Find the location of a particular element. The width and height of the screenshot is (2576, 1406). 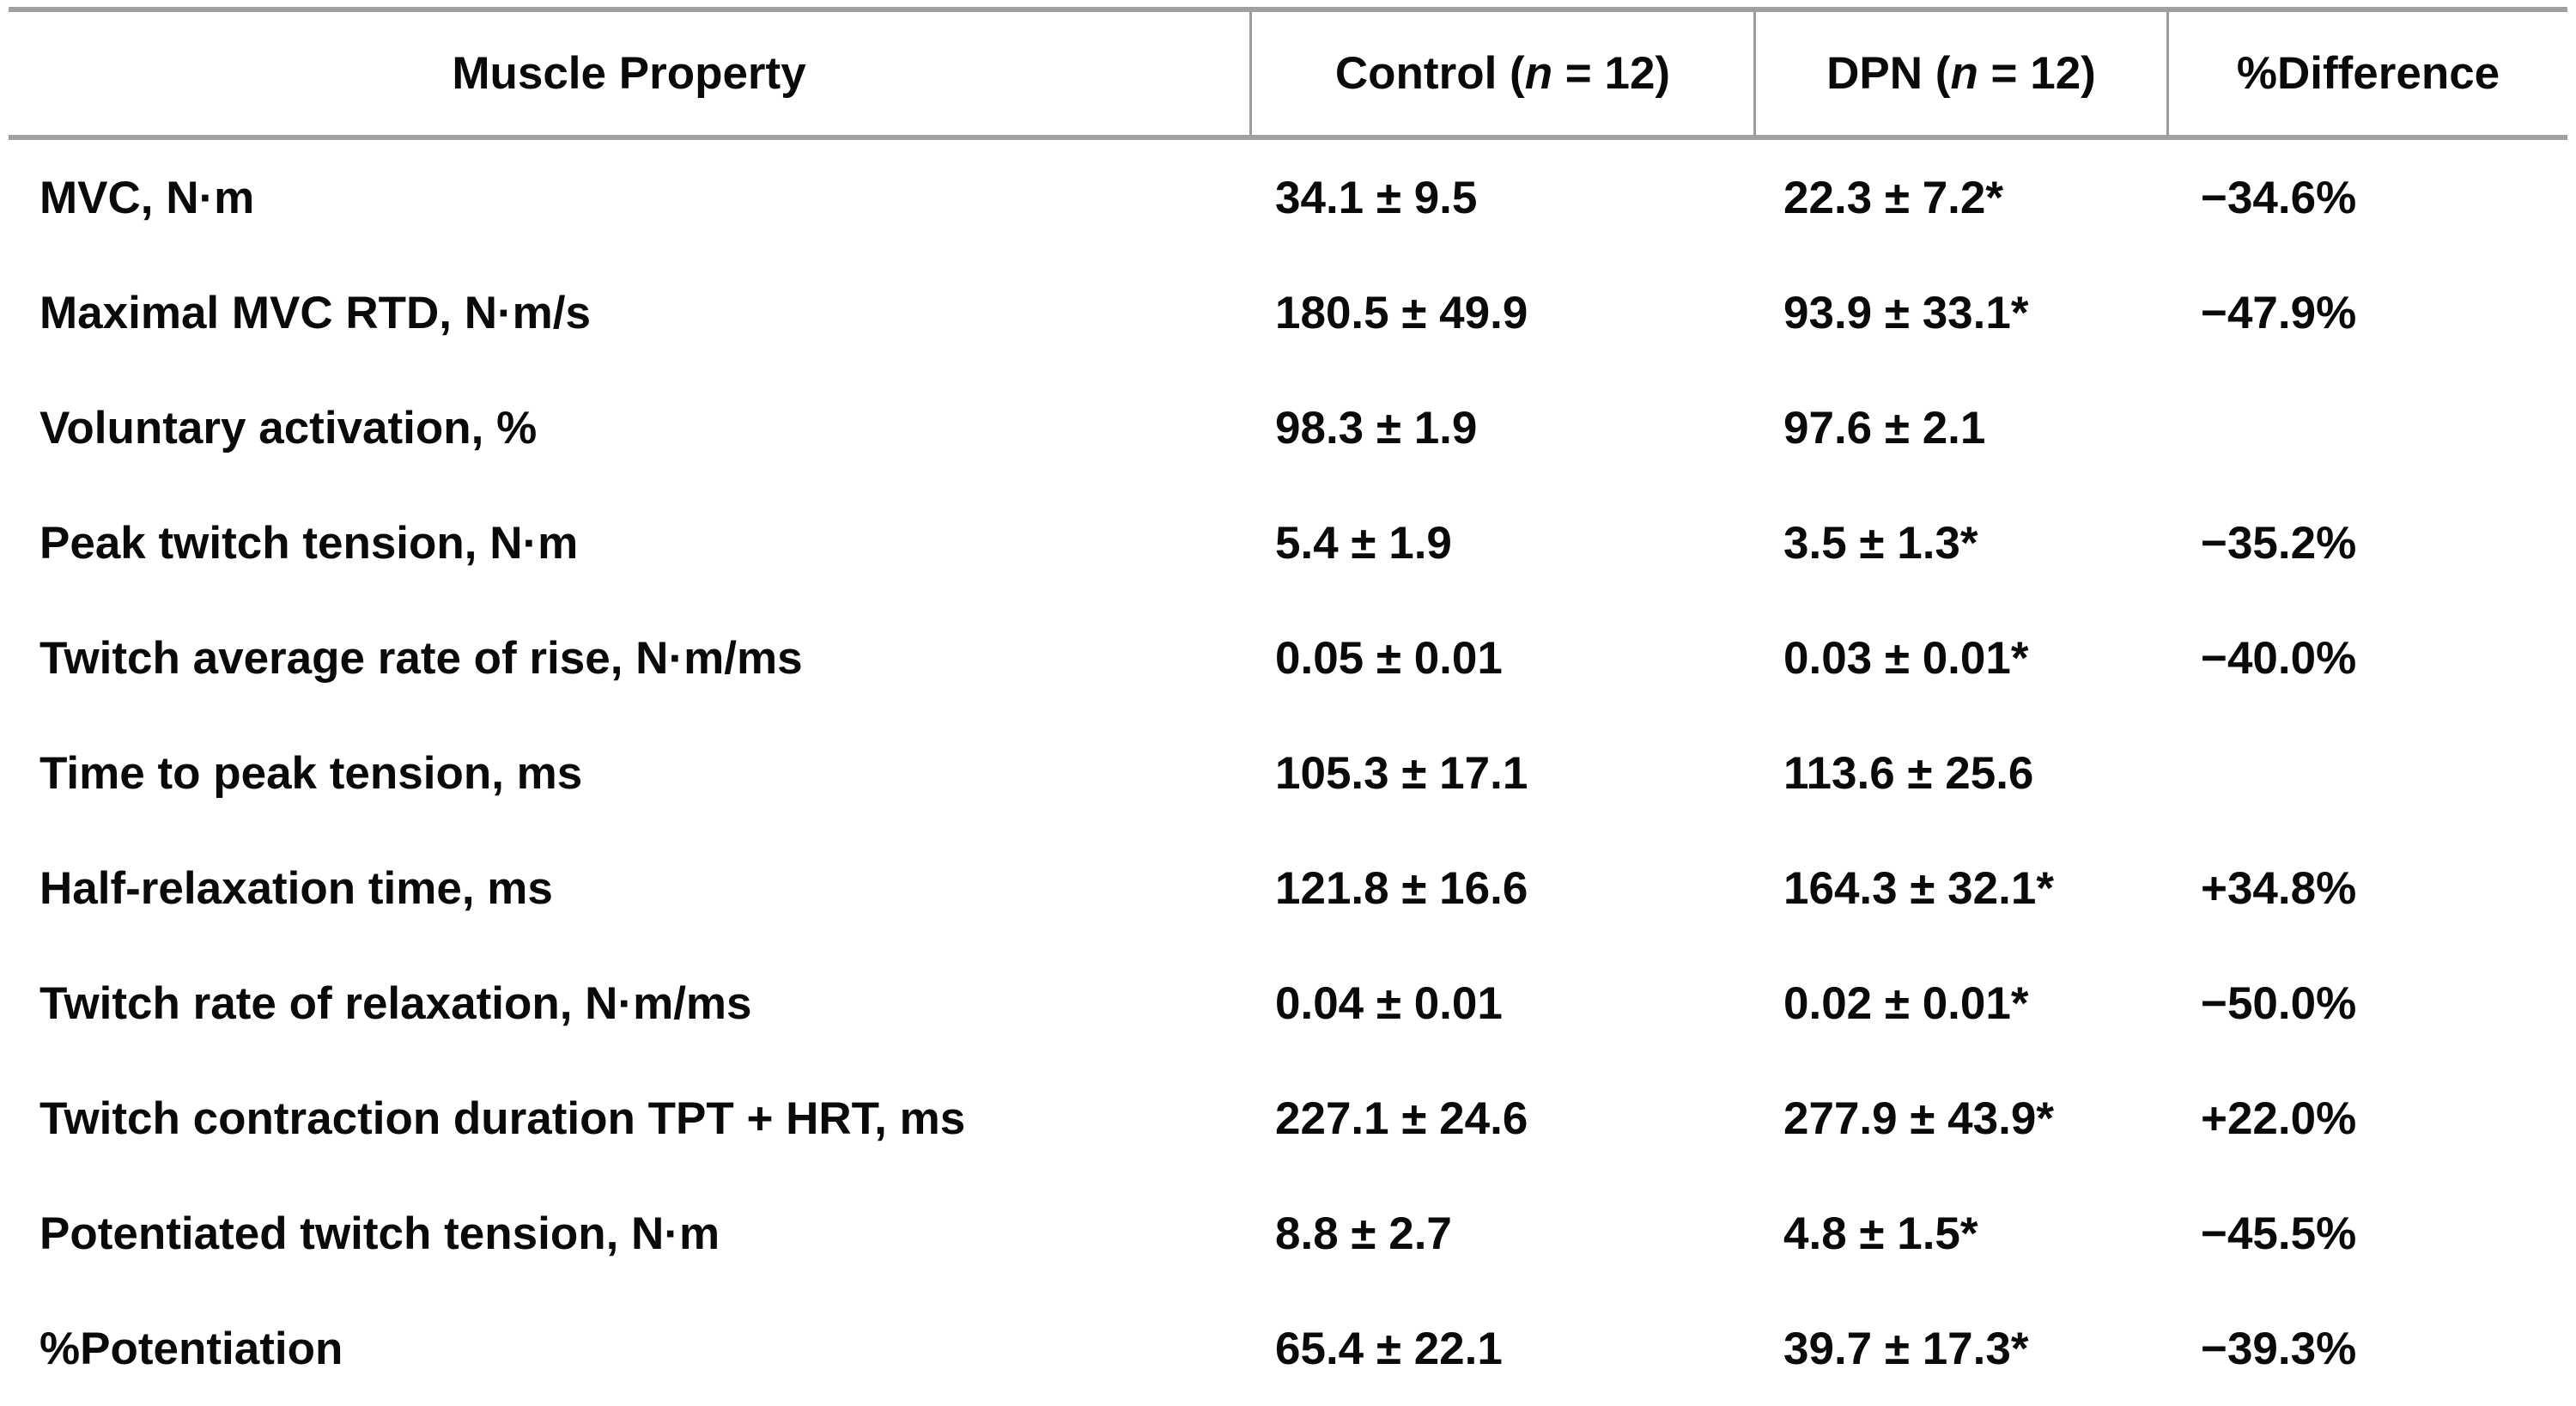

header-dpn-suffix: = 12) is located at coordinates (2037, 73).